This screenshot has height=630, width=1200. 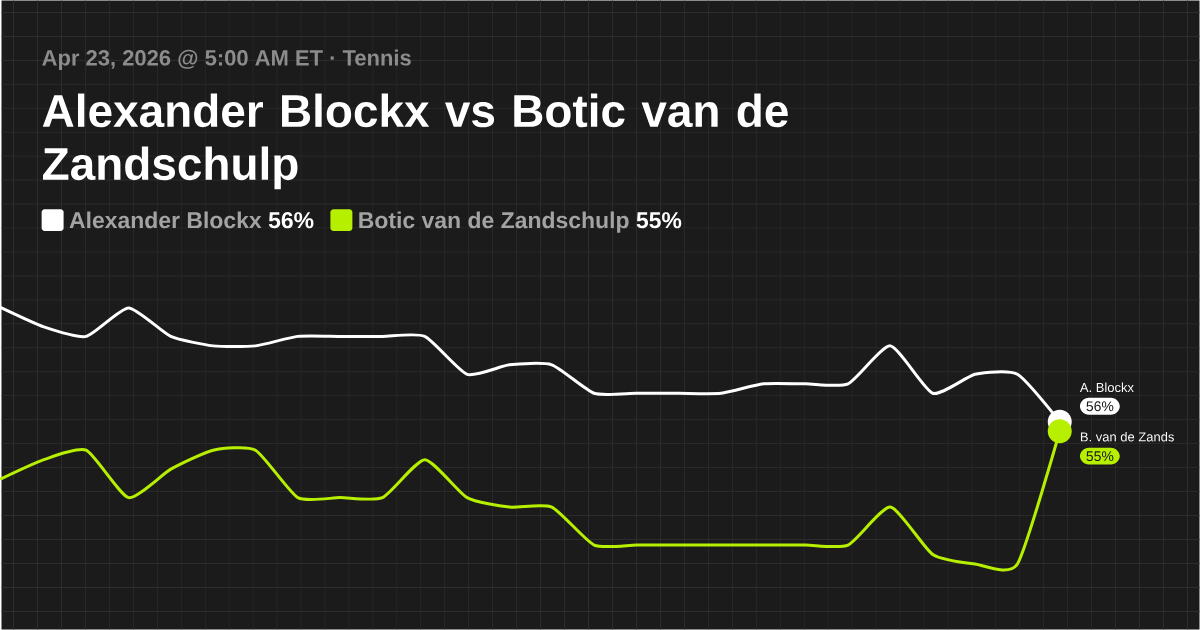 I want to click on data-label: 55%, so click(x=1100, y=456).